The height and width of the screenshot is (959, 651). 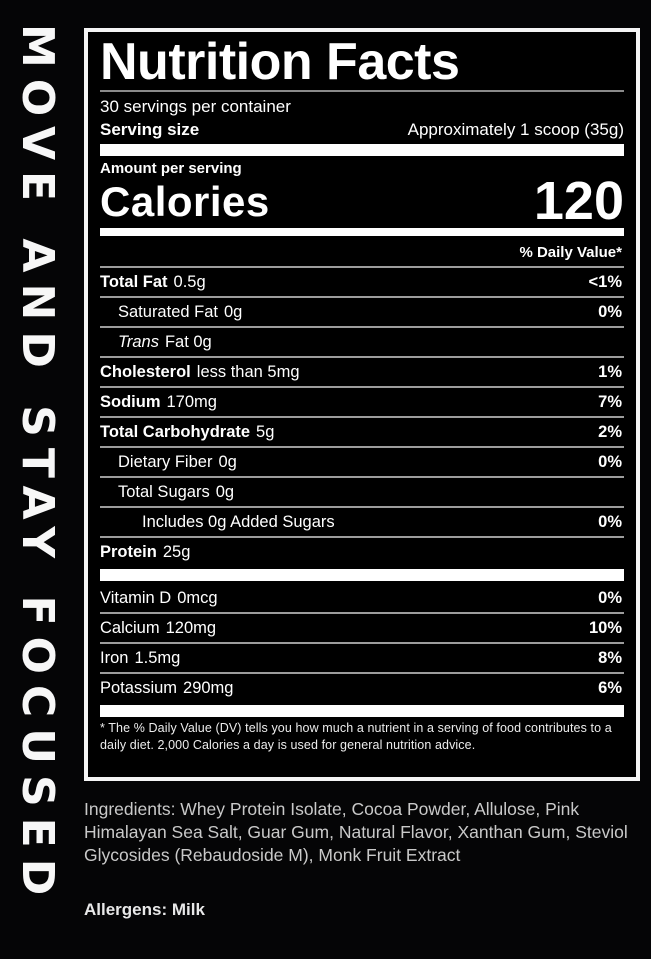 What do you see at coordinates (362, 341) in the screenshot?
I see `nutrient-row: Trans Fat 0g` at bounding box center [362, 341].